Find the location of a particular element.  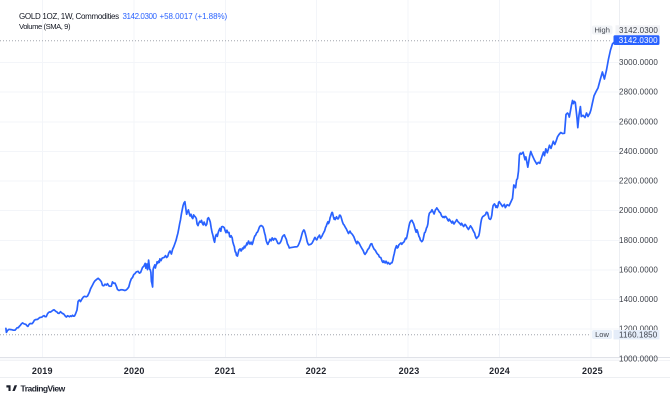

svg-text: 1000.0000 is located at coordinates (638, 358).